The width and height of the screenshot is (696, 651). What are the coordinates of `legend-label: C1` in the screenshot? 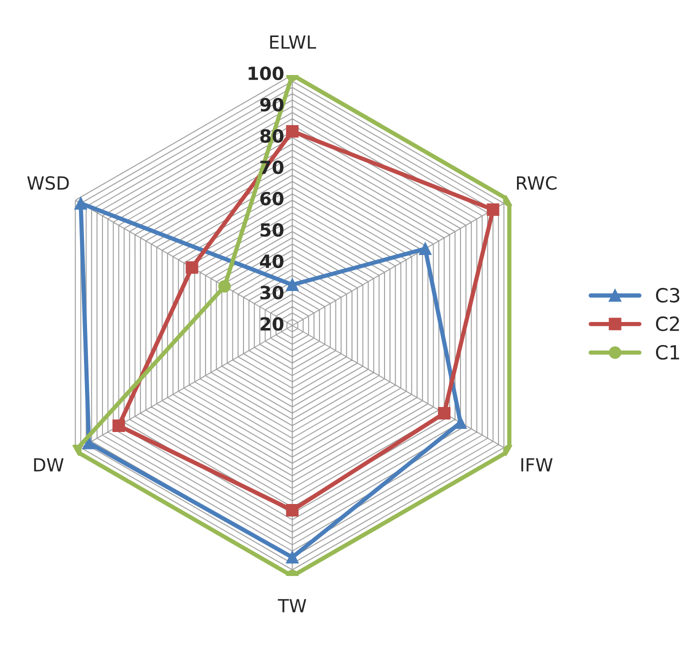 It's located at (668, 352).